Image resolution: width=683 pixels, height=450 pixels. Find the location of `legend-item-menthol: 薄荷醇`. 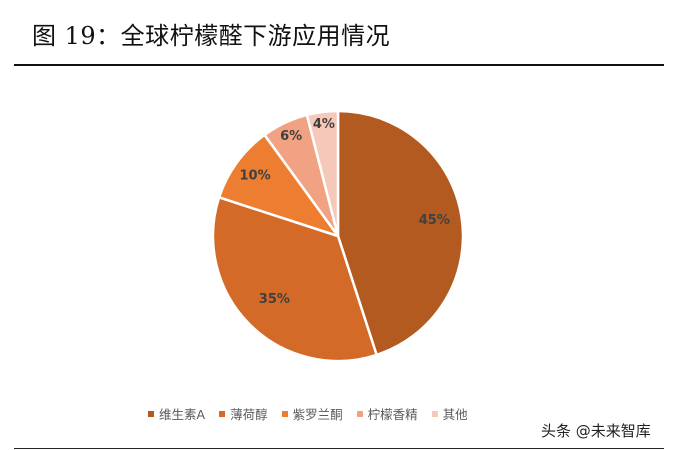

legend-item-menthol: 薄荷醇 is located at coordinates (243, 413).